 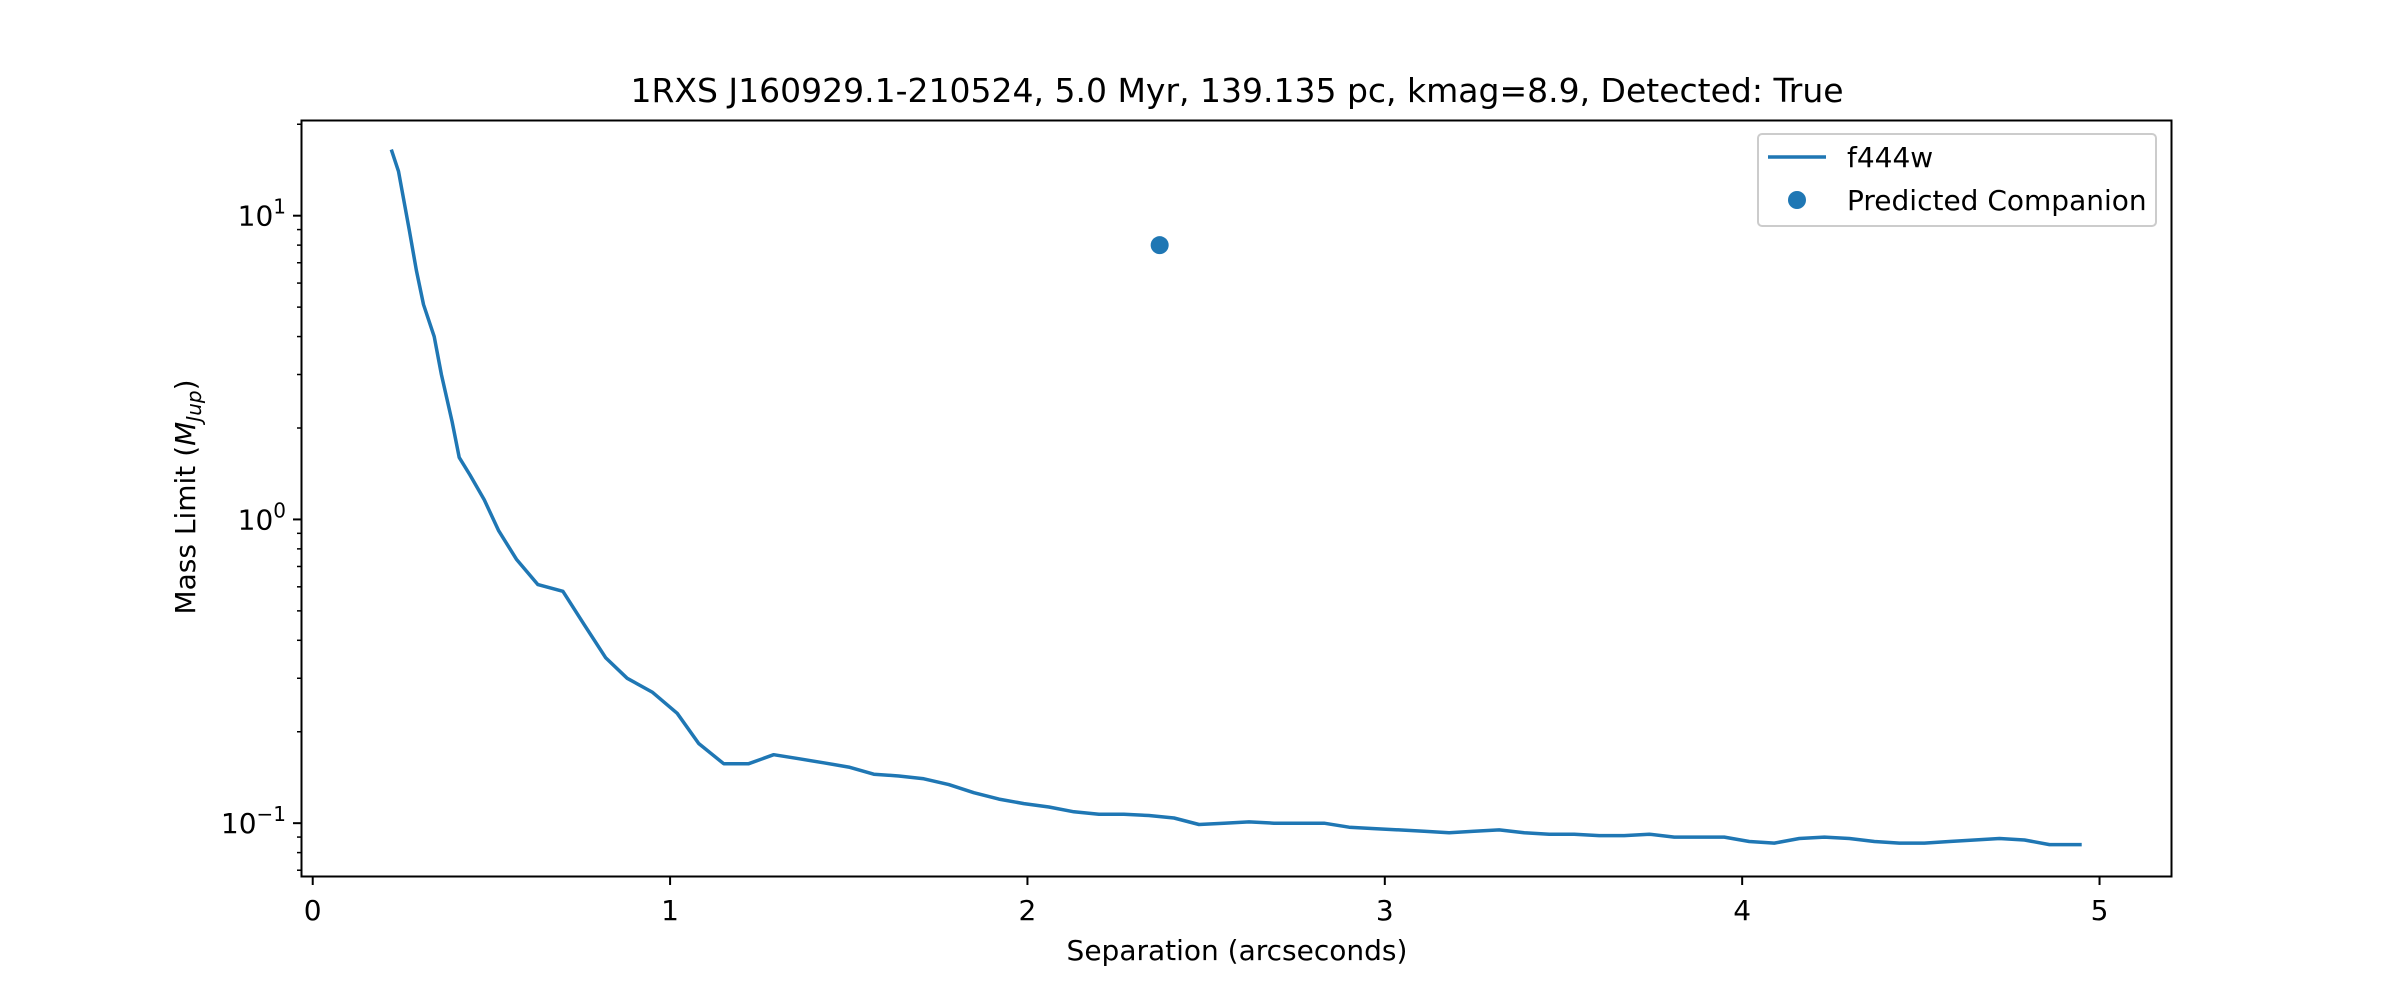 I want to click on x-tick-label: 0, so click(x=313, y=910).